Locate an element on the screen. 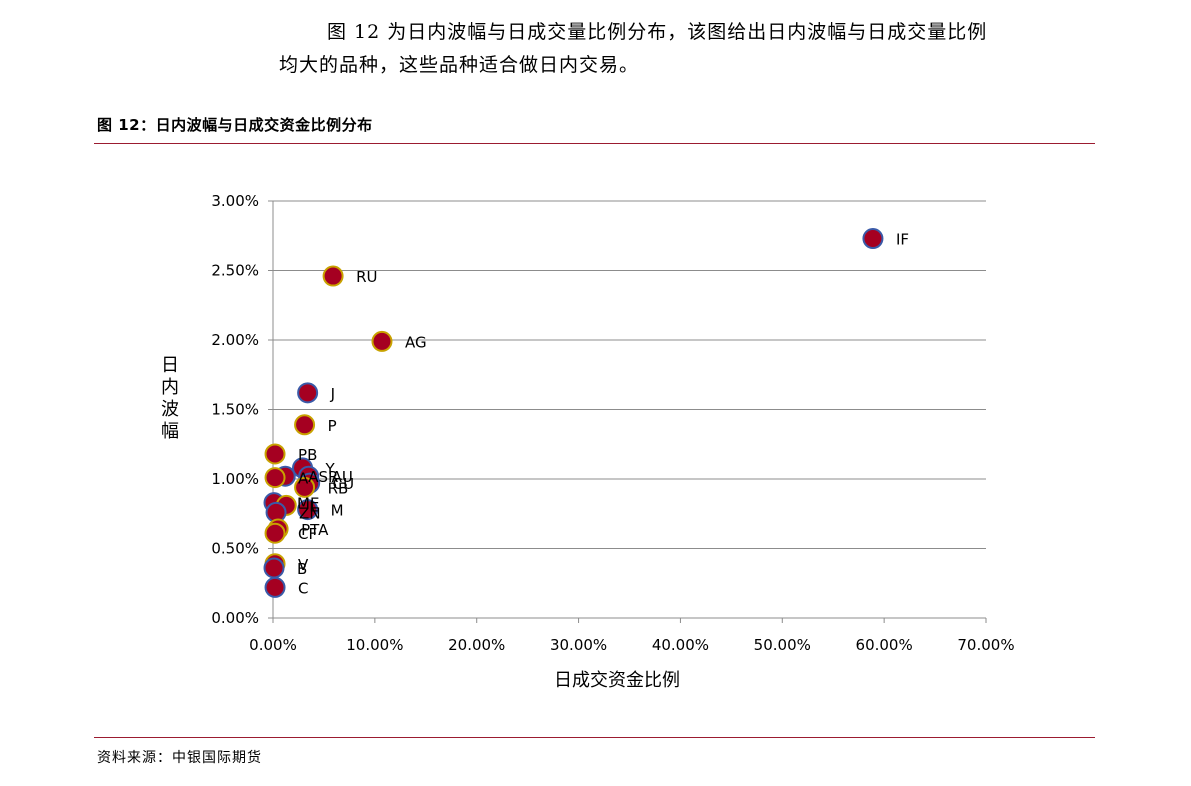  point-label-a: A is located at coordinates (303, 479).